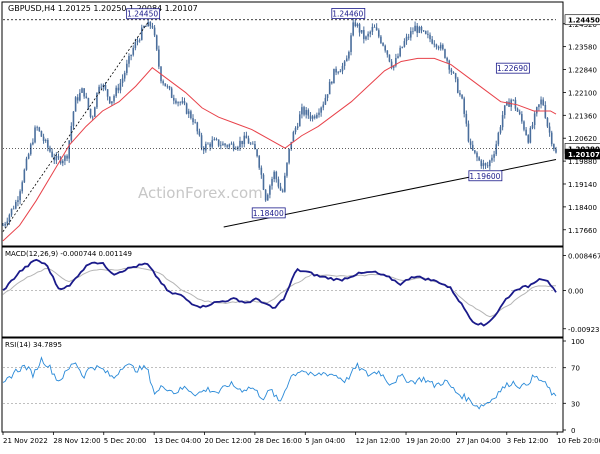 The width and height of the screenshot is (600, 454). What do you see at coordinates (76, 126) in the screenshot?
I see `dotted-trendline` at bounding box center [76, 126].